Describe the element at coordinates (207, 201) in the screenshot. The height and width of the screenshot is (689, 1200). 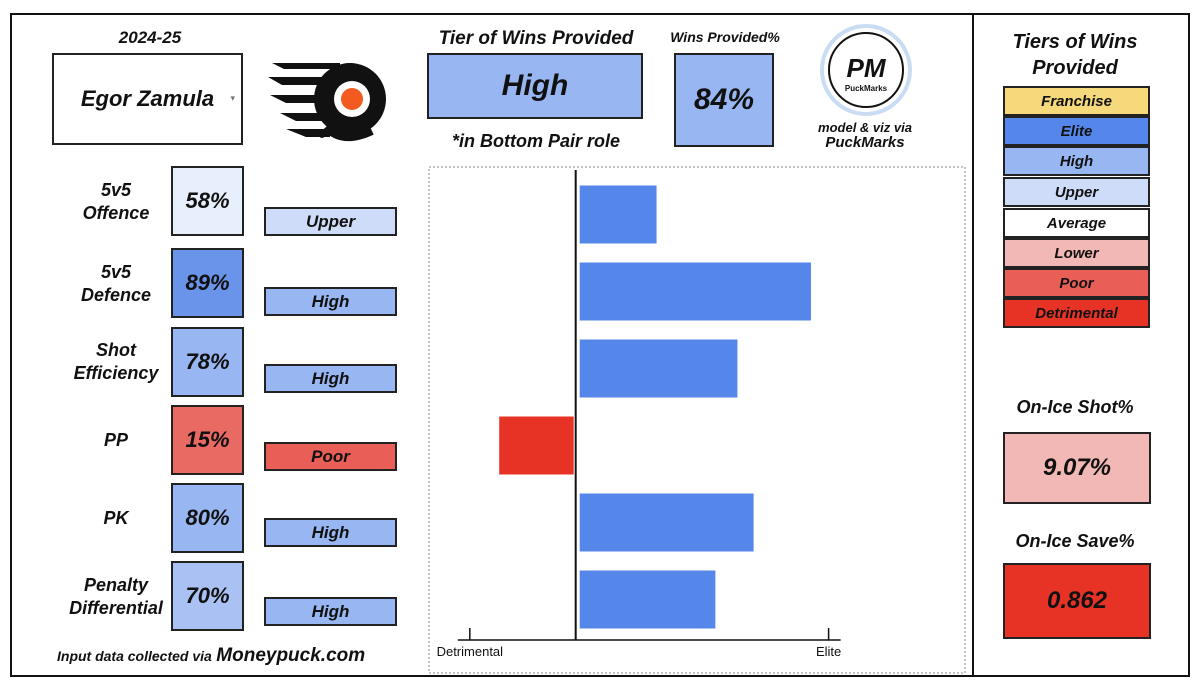
I see `metric-percent: 58%` at that location.